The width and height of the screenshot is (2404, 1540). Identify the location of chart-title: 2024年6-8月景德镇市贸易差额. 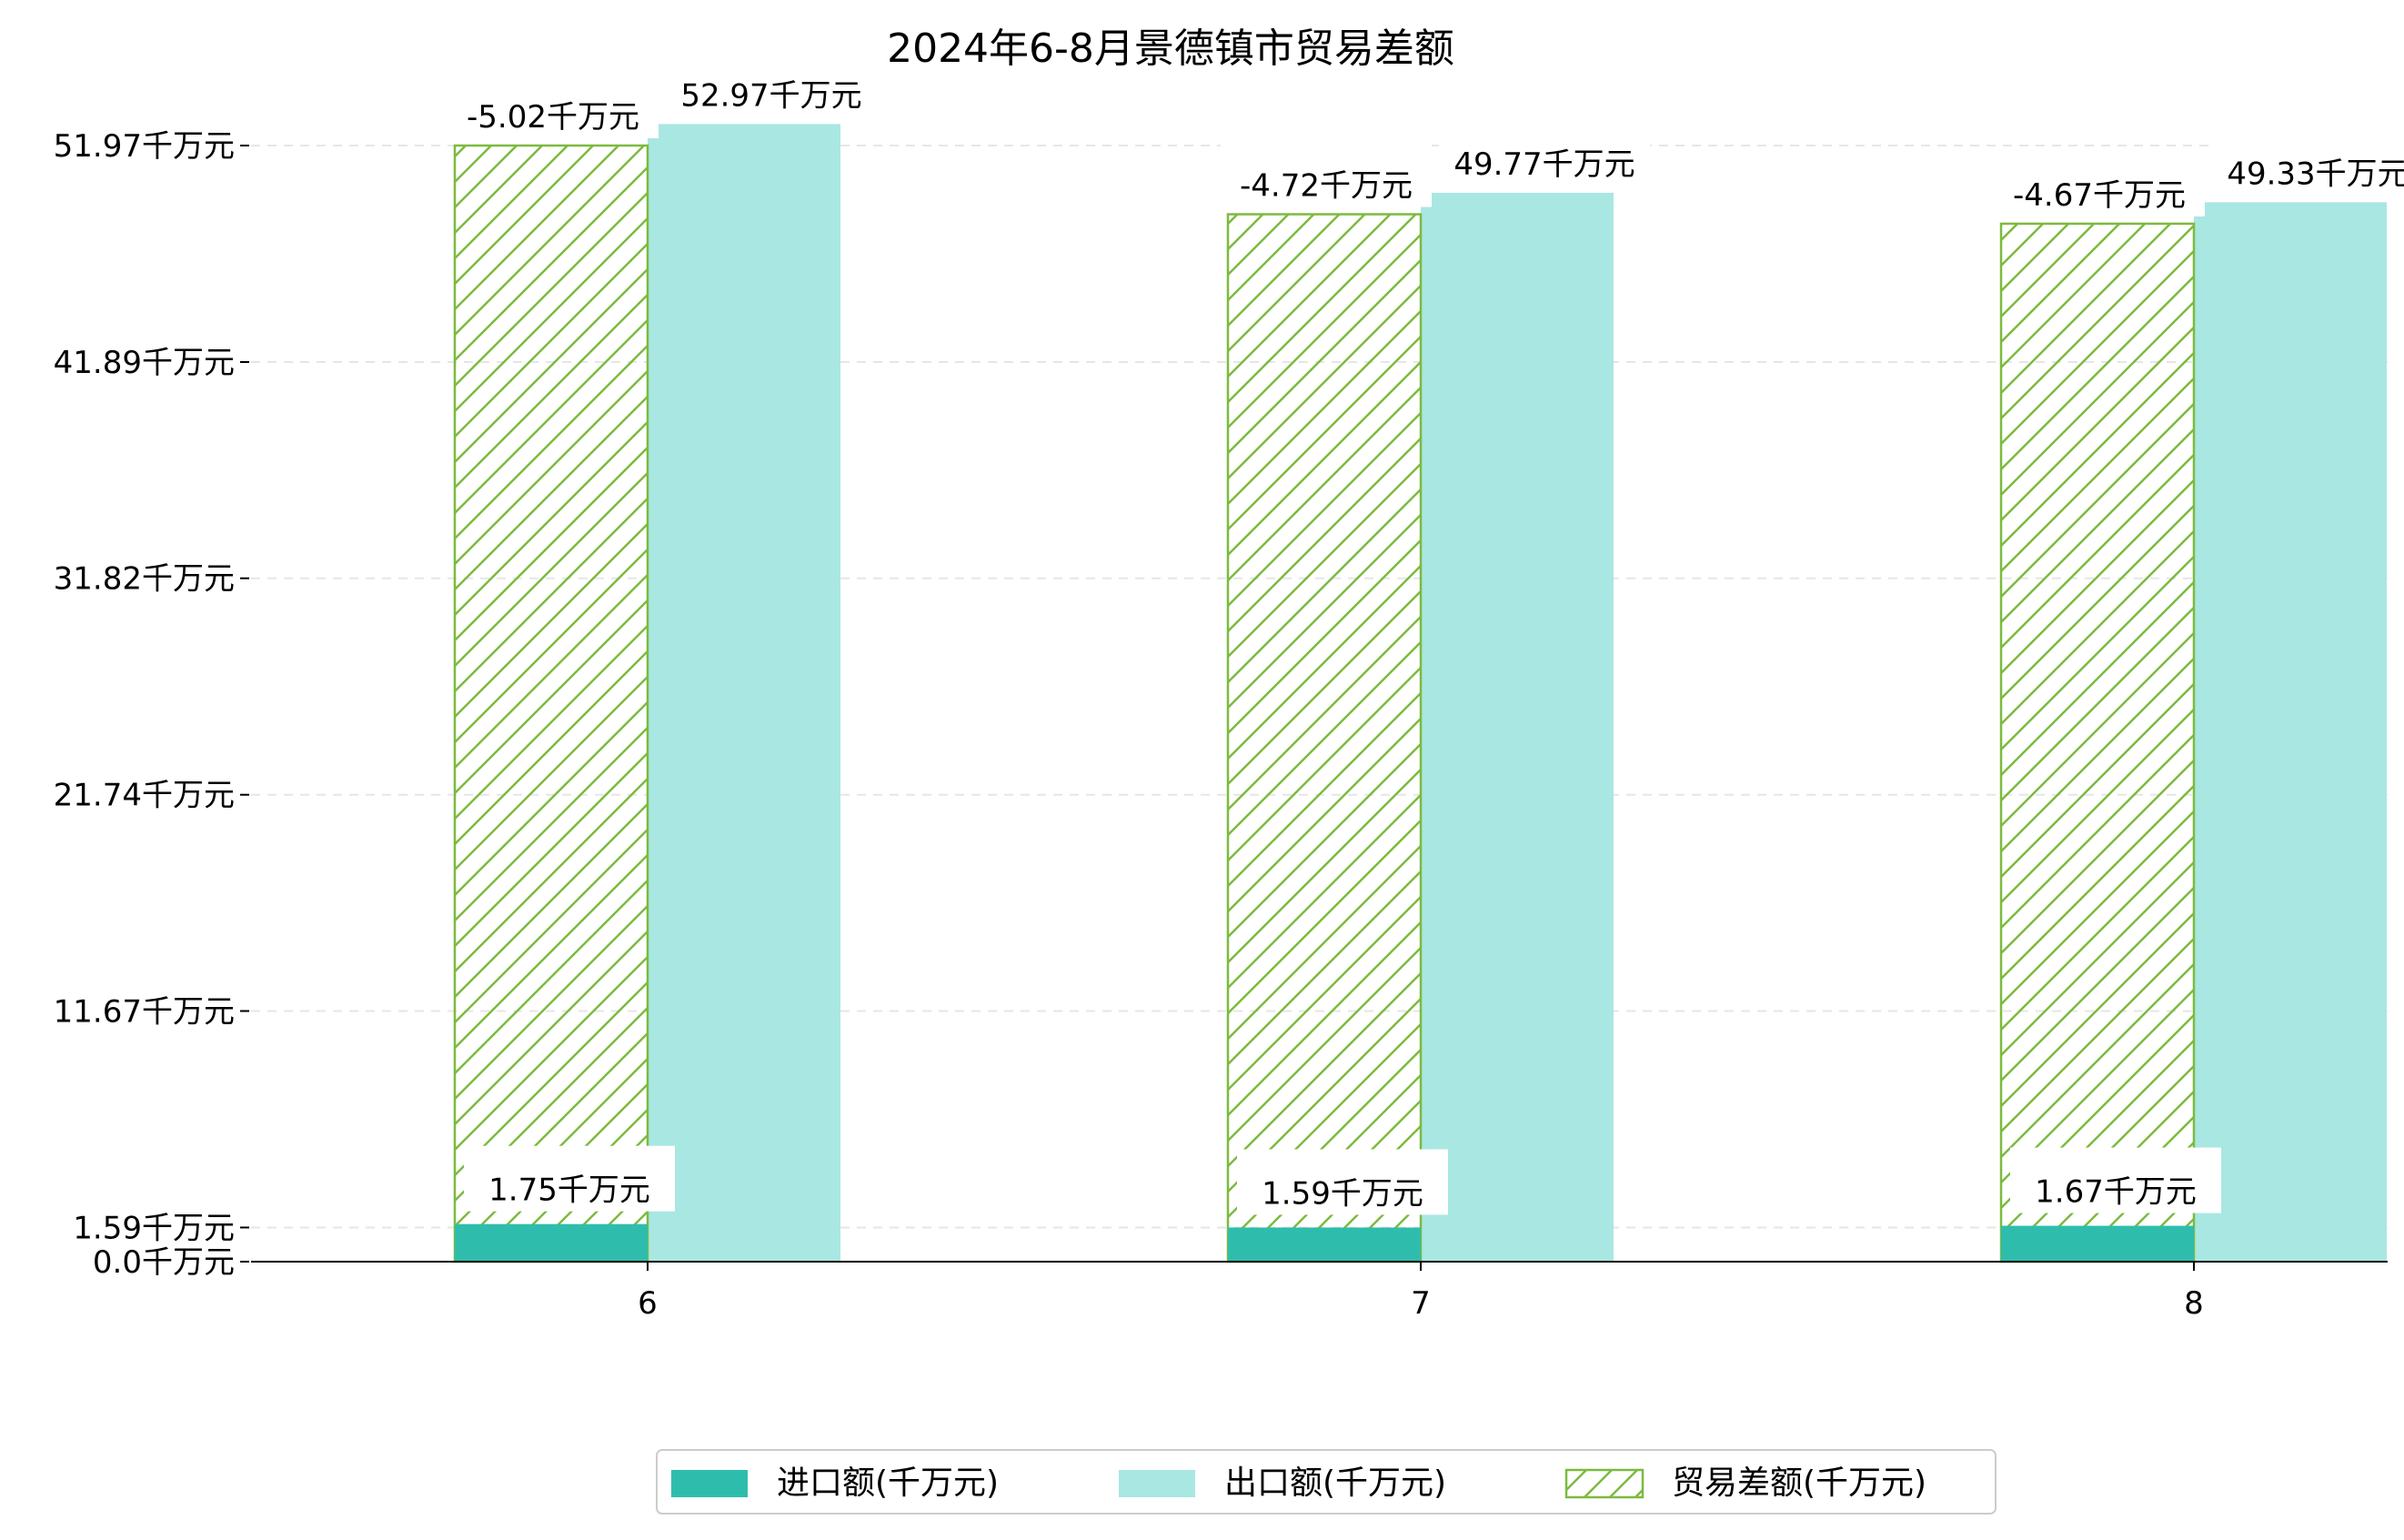
(1170, 48).